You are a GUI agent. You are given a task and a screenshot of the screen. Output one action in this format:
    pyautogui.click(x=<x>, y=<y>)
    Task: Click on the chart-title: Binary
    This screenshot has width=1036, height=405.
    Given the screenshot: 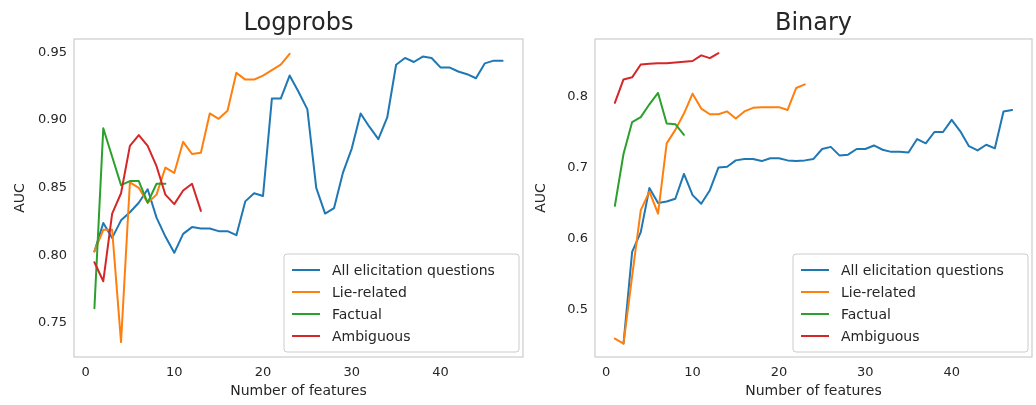 What is the action you would take?
    pyautogui.click(x=813, y=22)
    